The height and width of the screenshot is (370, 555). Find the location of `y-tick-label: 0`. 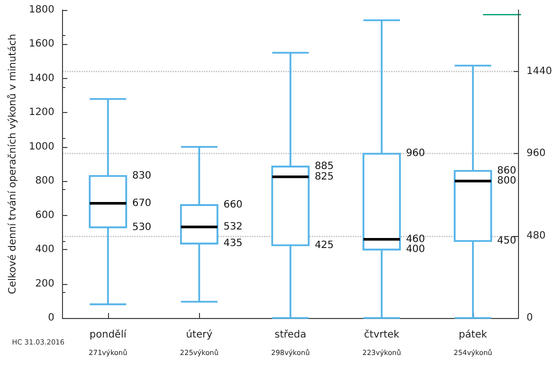

y-tick-label: 0 is located at coordinates (51, 318).